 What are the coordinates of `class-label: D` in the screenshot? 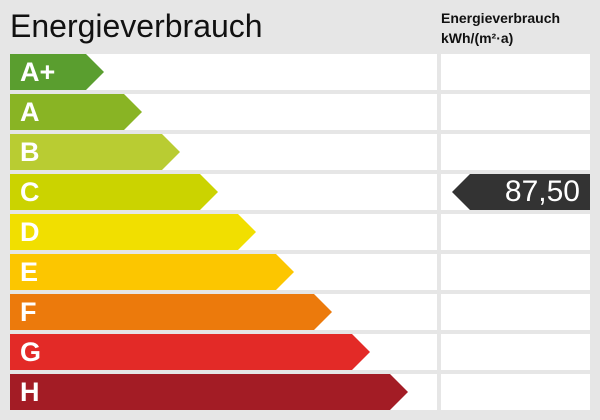 It's located at (30, 232).